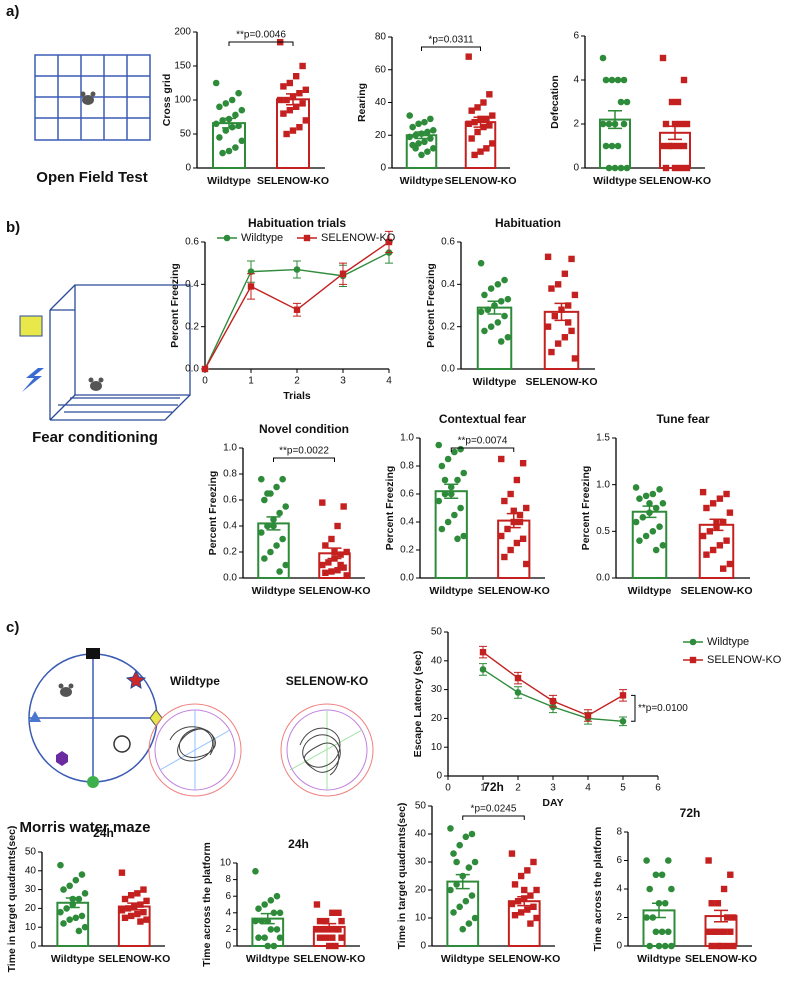  What do you see at coordinates (576, 168) in the screenshot?
I see `y-tick-label: 0` at bounding box center [576, 168].